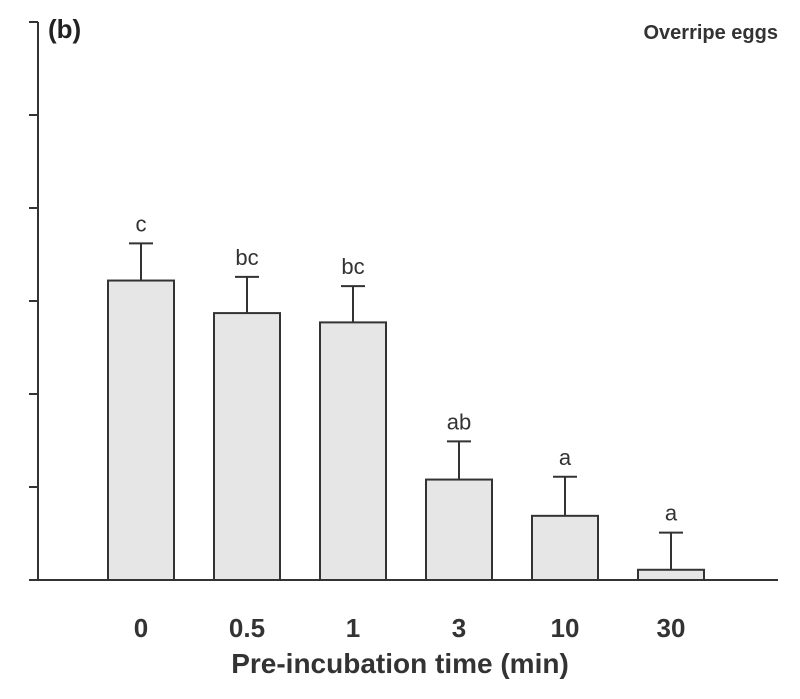 This screenshot has width=800, height=699. Describe the element at coordinates (65, 29) in the screenshot. I see `panel-label: (b)` at that location.